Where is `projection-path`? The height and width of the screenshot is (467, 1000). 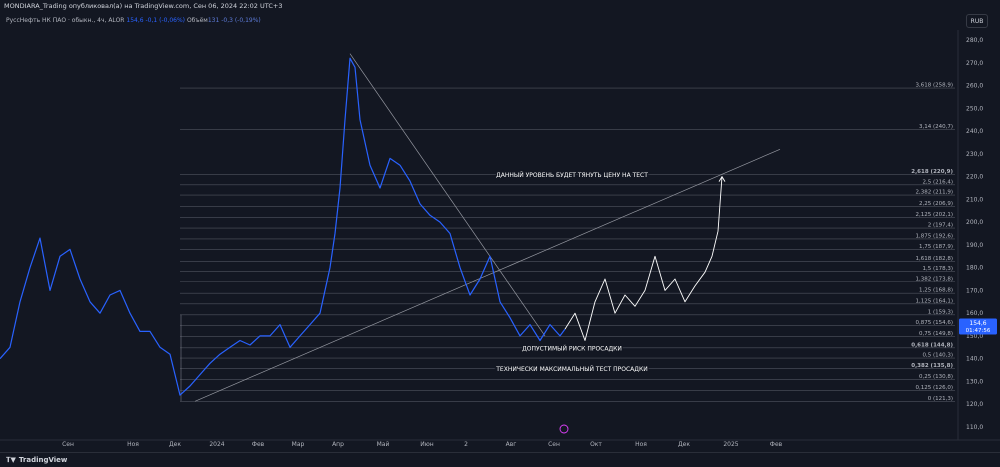 projection-path is located at coordinates (643, 258).